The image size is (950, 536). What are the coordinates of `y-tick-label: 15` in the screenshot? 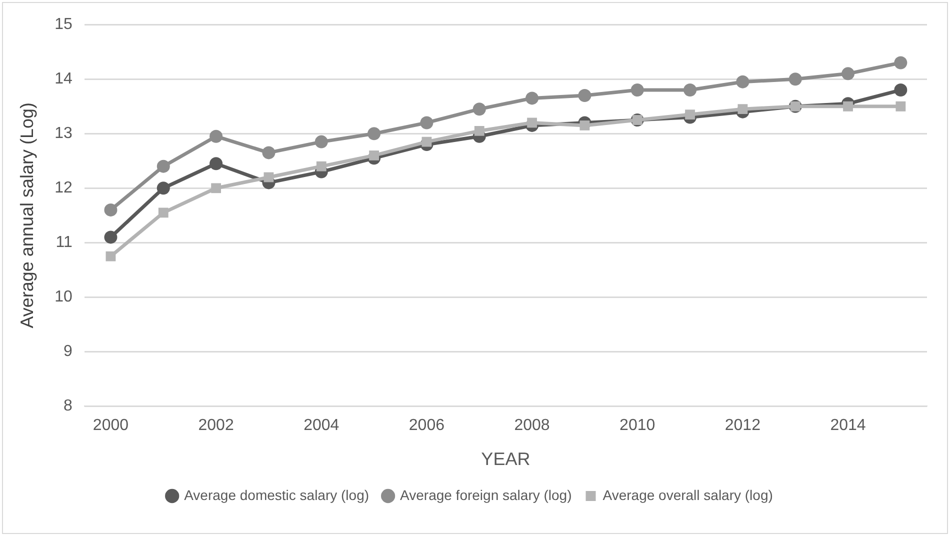 It's located at (63, 25).